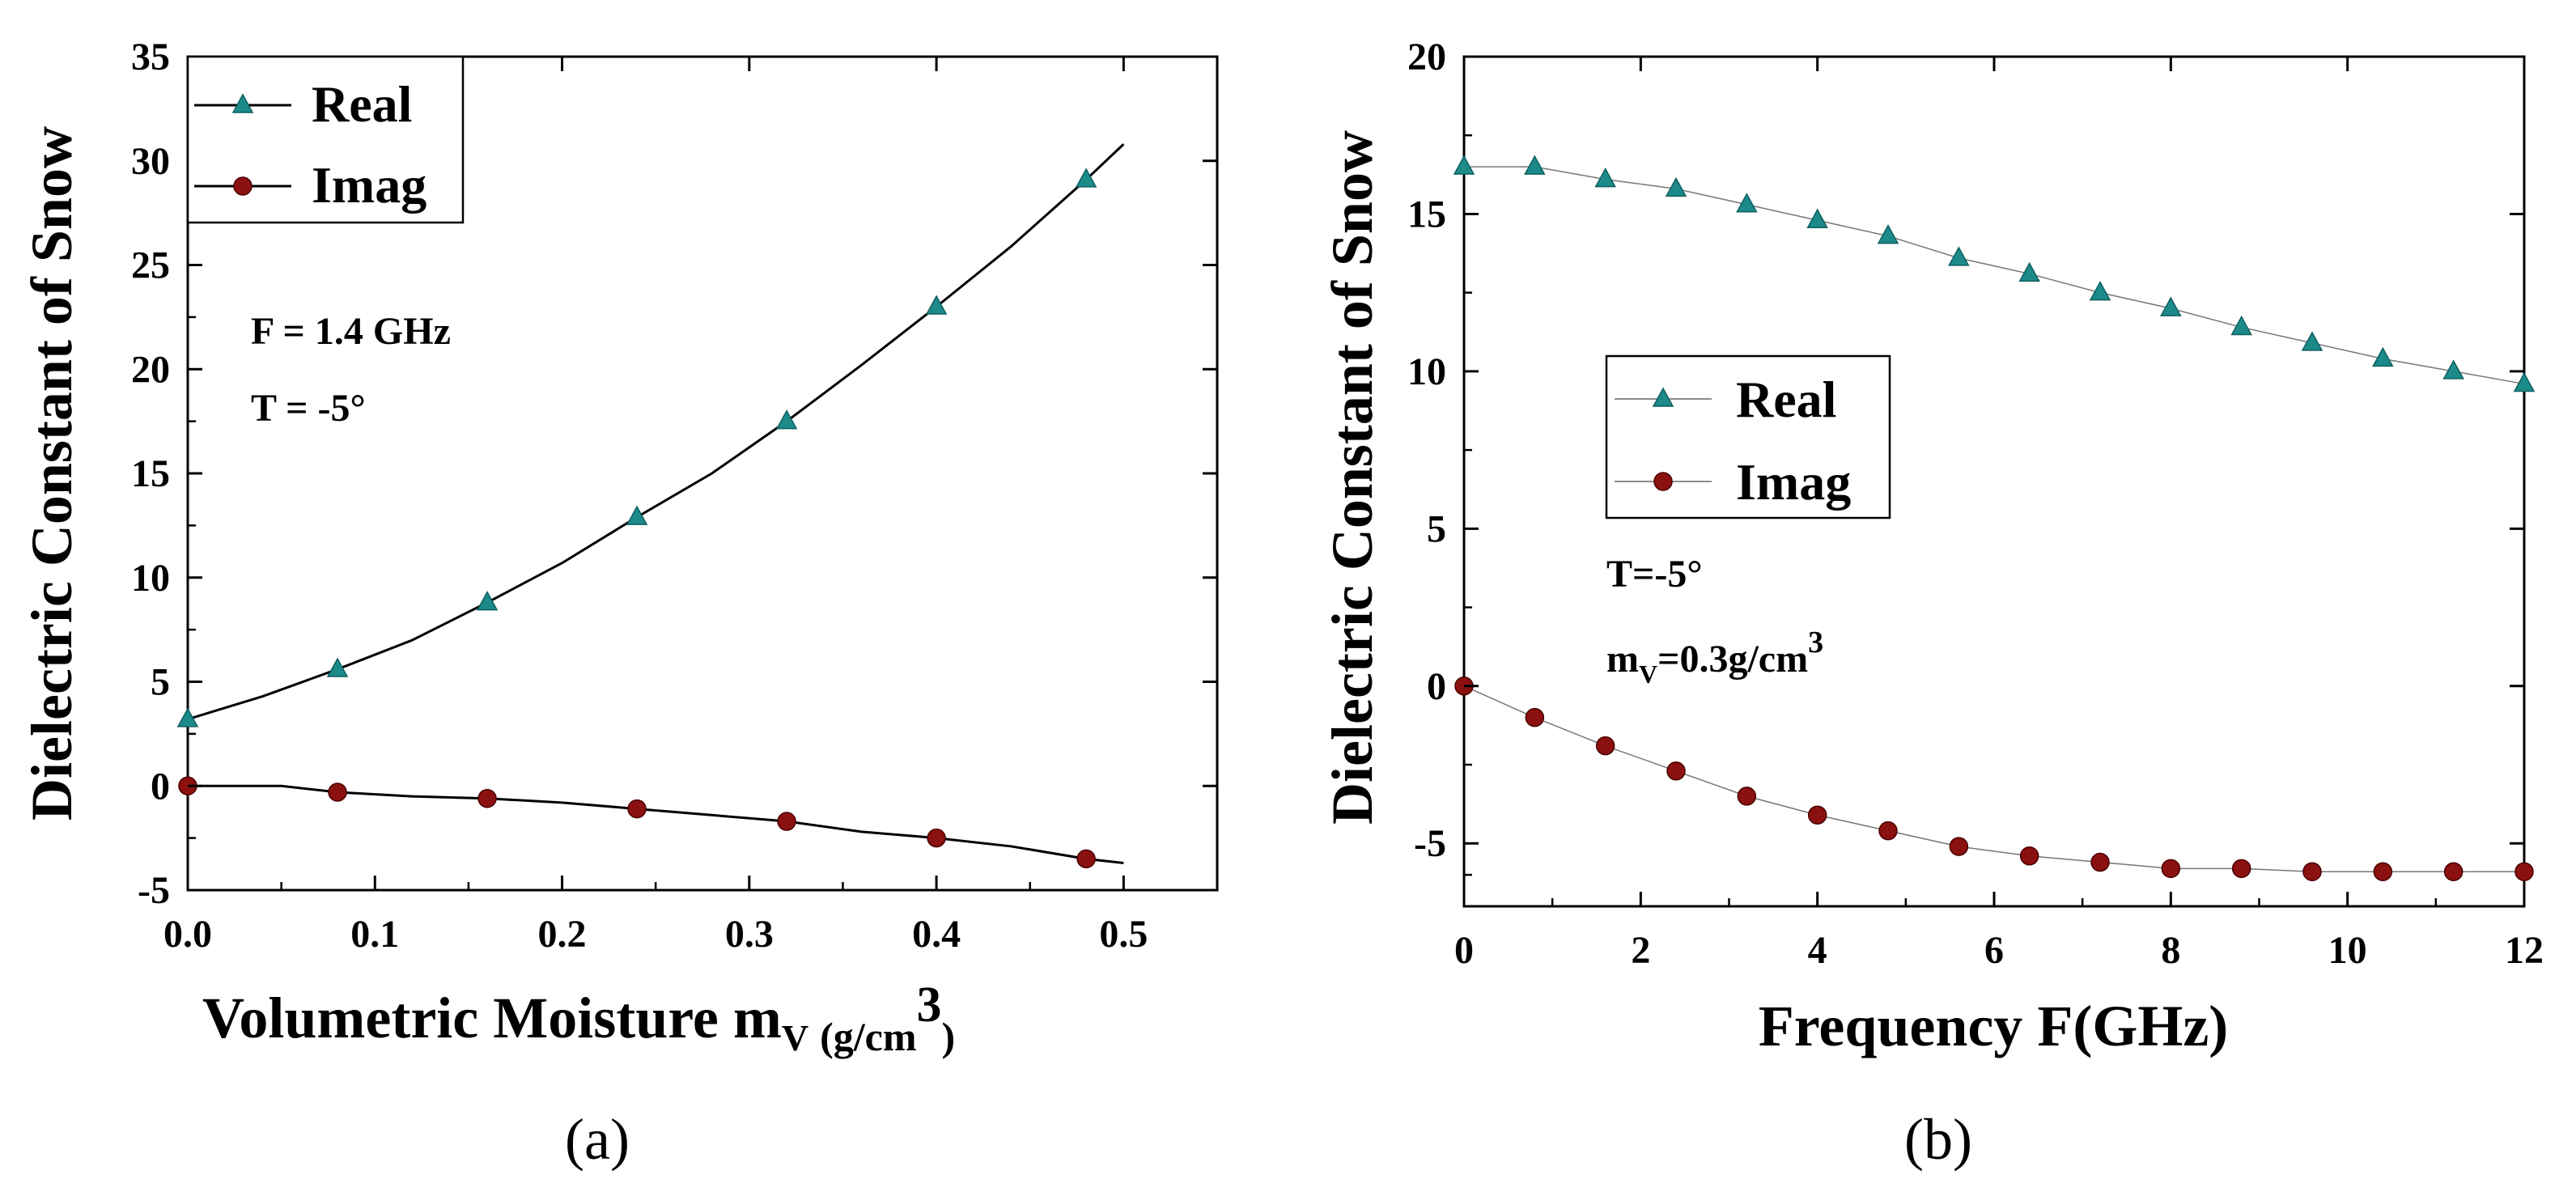 Image resolution: width=2576 pixels, height=1196 pixels. What do you see at coordinates (1426, 214) in the screenshot?
I see `panel-b-y-tick-label: 15` at bounding box center [1426, 214].